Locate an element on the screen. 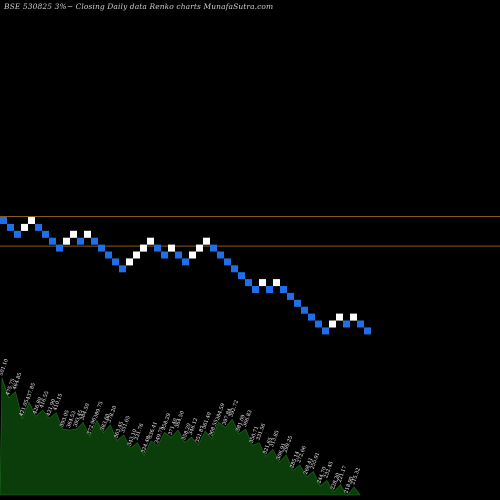 Image resolution: width=500 pixels, height=500 pixels. volume-label: 381.09 is located at coordinates (241, 423).